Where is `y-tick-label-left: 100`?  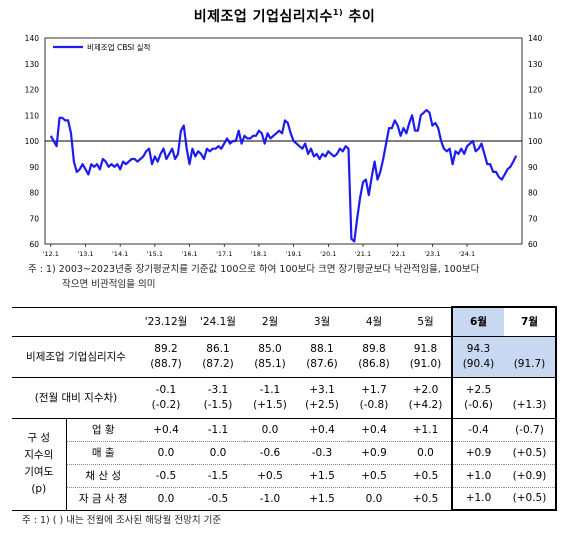
y-tick-label-left: 100 is located at coordinates (32, 141).